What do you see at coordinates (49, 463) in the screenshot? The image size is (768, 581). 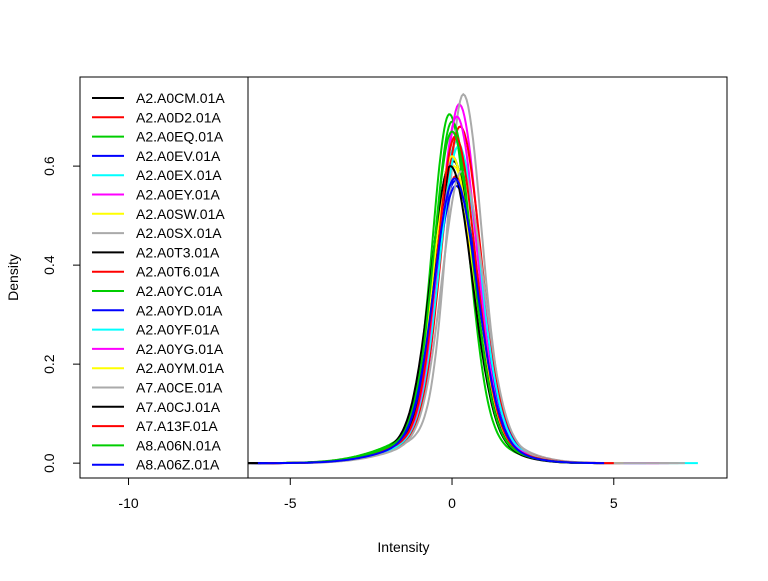 I see `y-tick-label: 0.0` at bounding box center [49, 463].